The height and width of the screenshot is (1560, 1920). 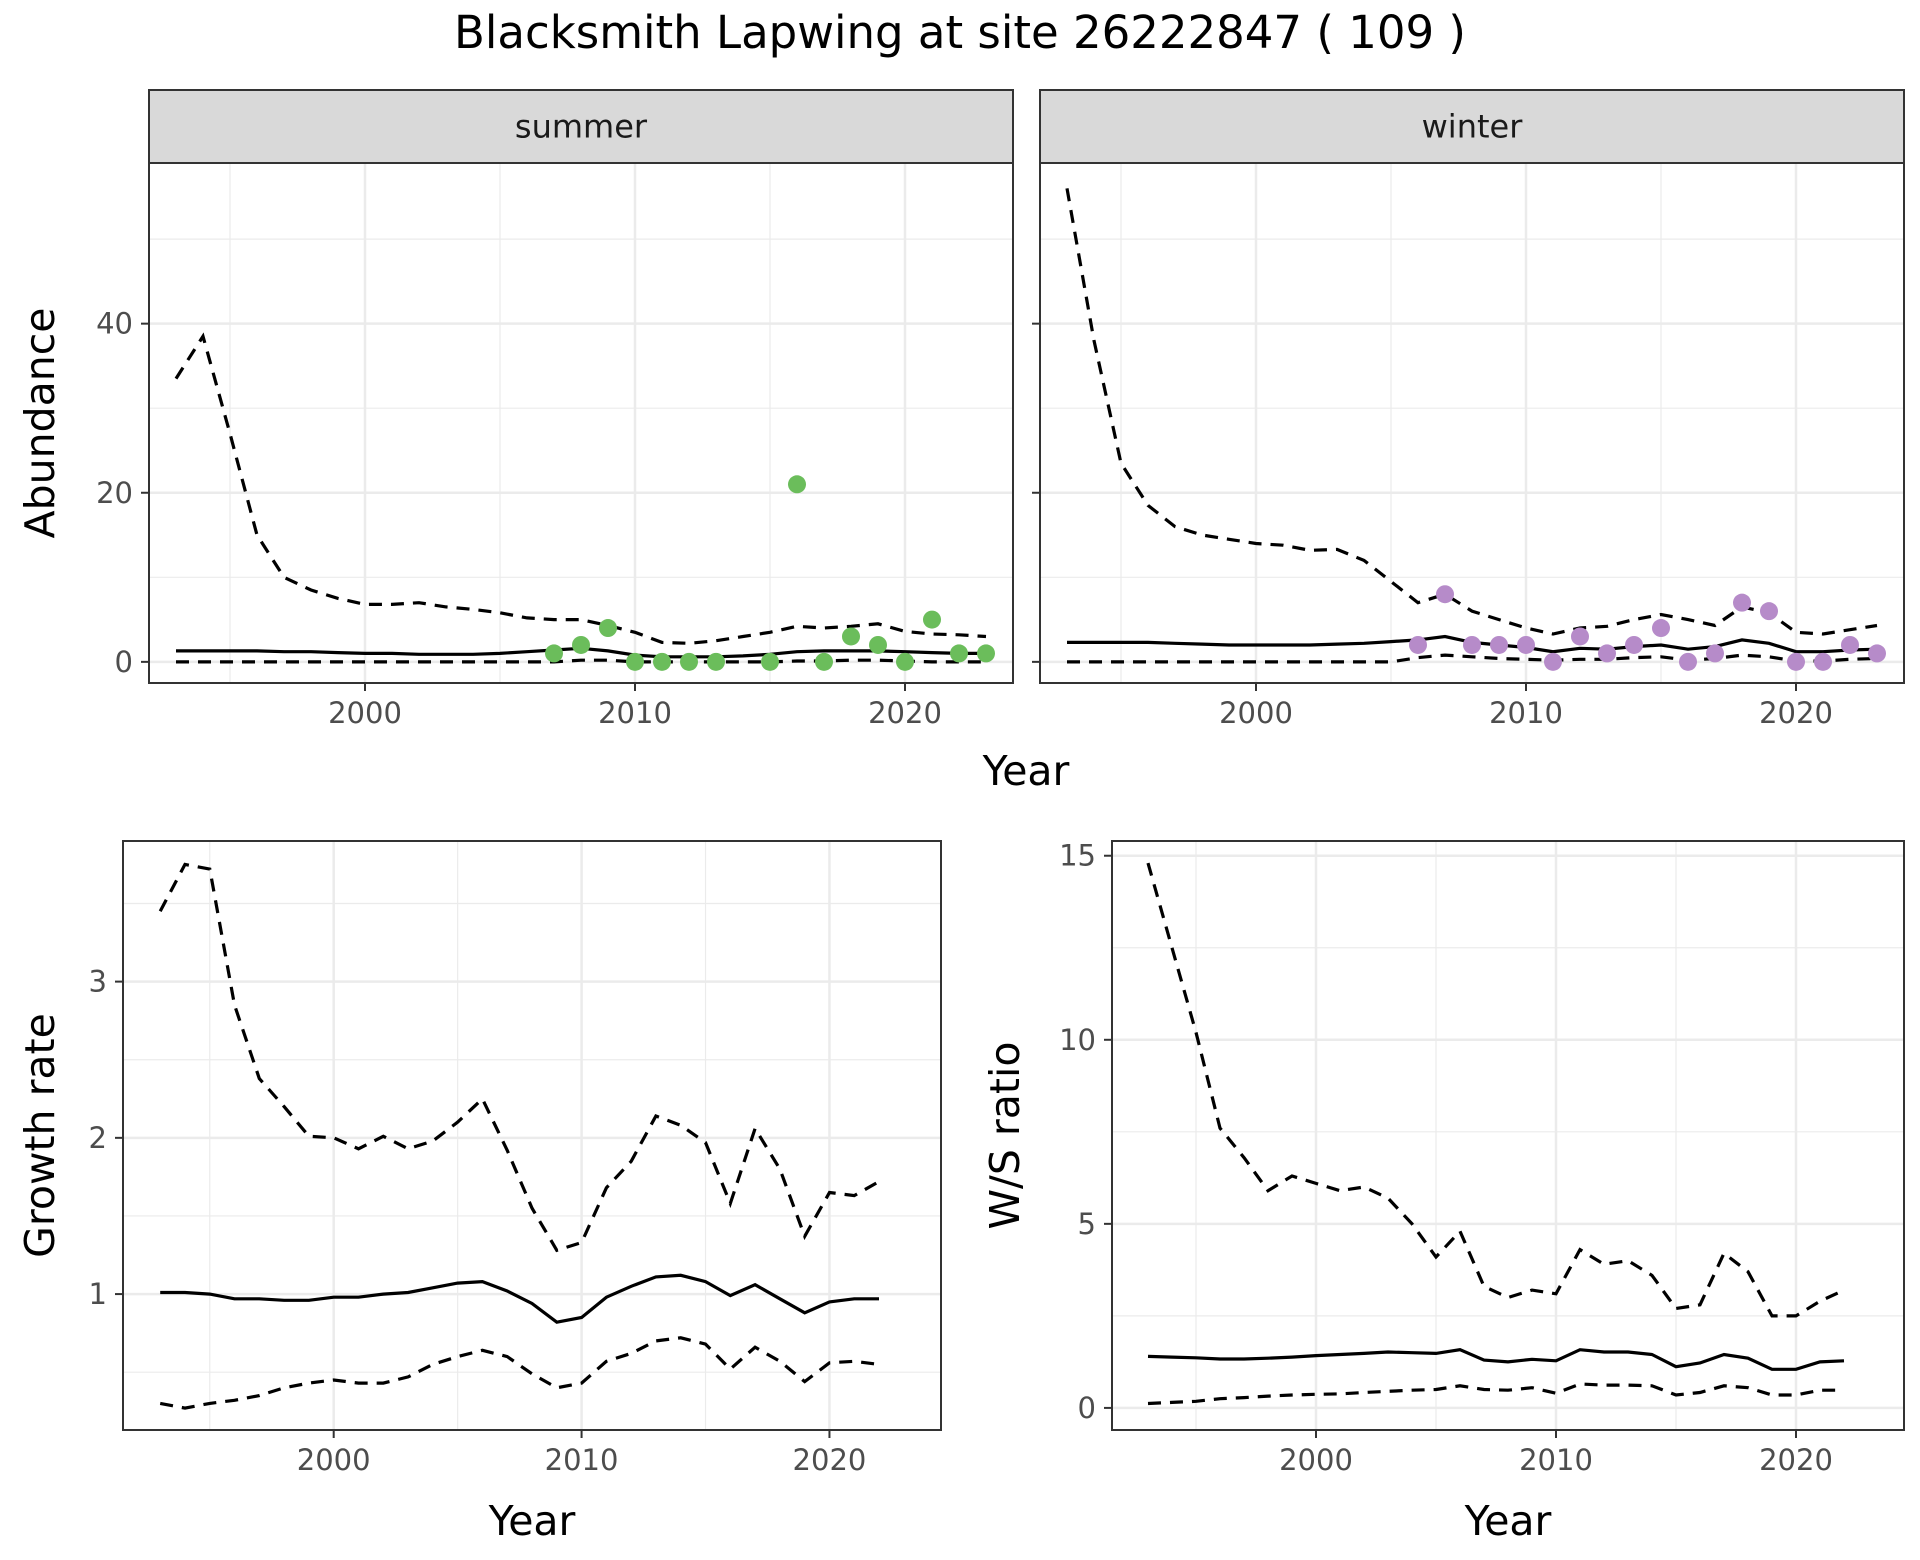 What do you see at coordinates (40, 423) in the screenshot?
I see `y-axis-title: Abundance` at bounding box center [40, 423].